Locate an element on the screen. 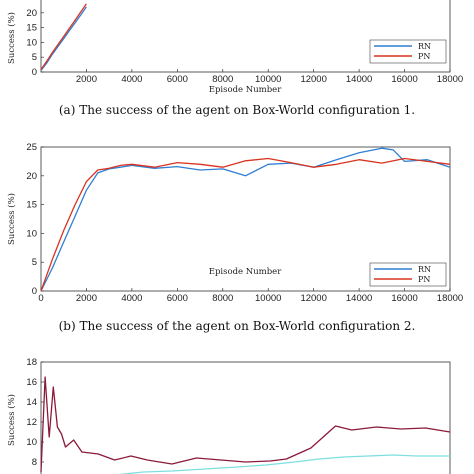  y-axis-label-a: Success (%) is located at coordinates (11, 38).